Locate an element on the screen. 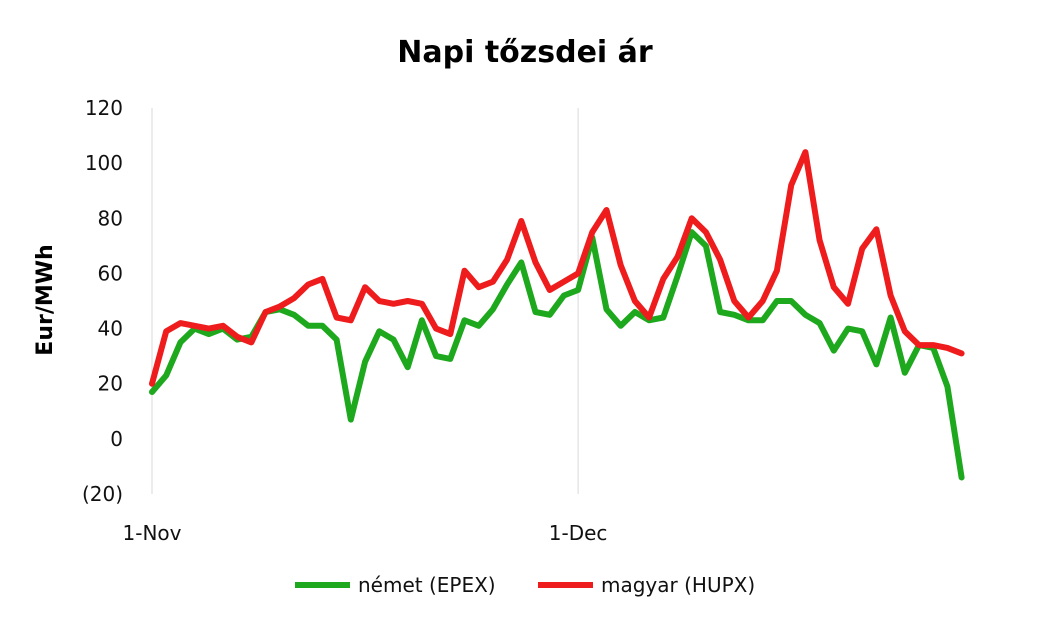 The width and height of the screenshot is (1050, 630). y-tick-label: 80 is located at coordinates (110, 218).